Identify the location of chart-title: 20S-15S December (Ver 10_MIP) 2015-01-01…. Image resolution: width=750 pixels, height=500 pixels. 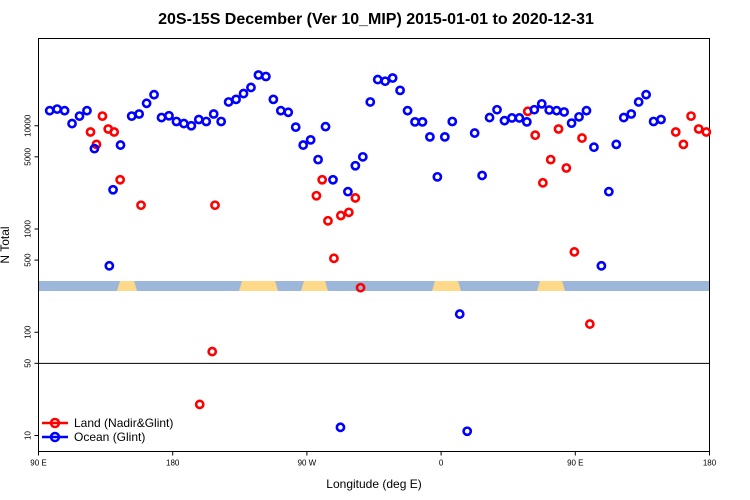
(376, 19).